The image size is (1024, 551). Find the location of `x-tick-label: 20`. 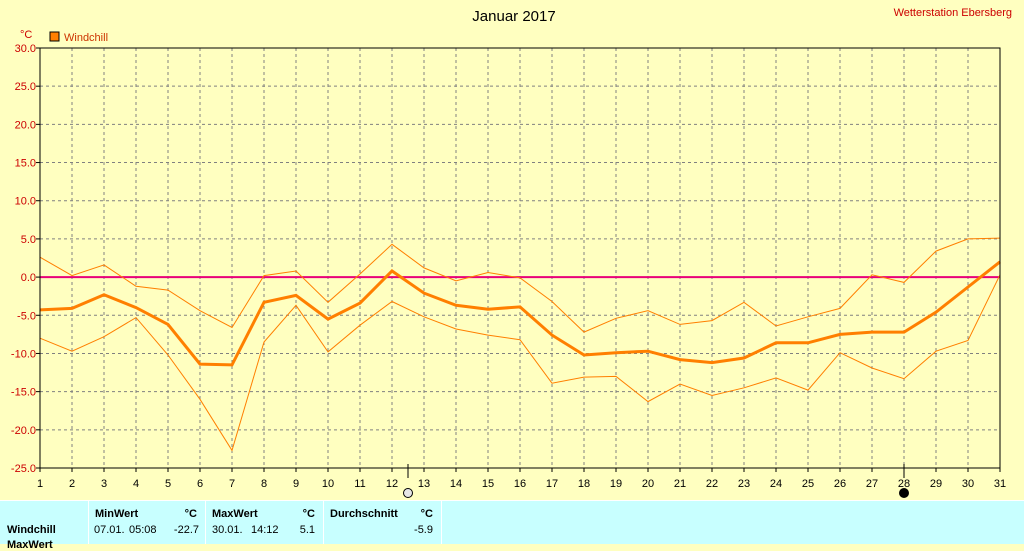

x-tick-label: 20 is located at coordinates (648, 484).